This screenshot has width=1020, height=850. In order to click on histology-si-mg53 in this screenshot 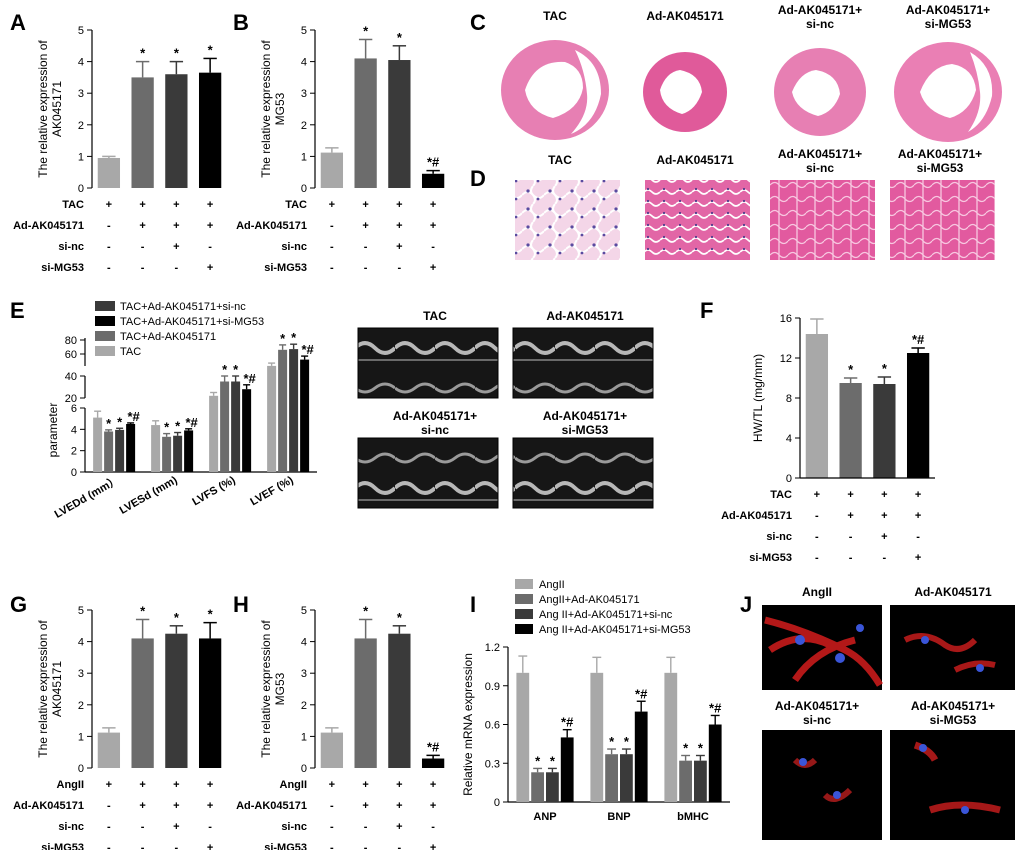, I will do `click(942, 220)`.